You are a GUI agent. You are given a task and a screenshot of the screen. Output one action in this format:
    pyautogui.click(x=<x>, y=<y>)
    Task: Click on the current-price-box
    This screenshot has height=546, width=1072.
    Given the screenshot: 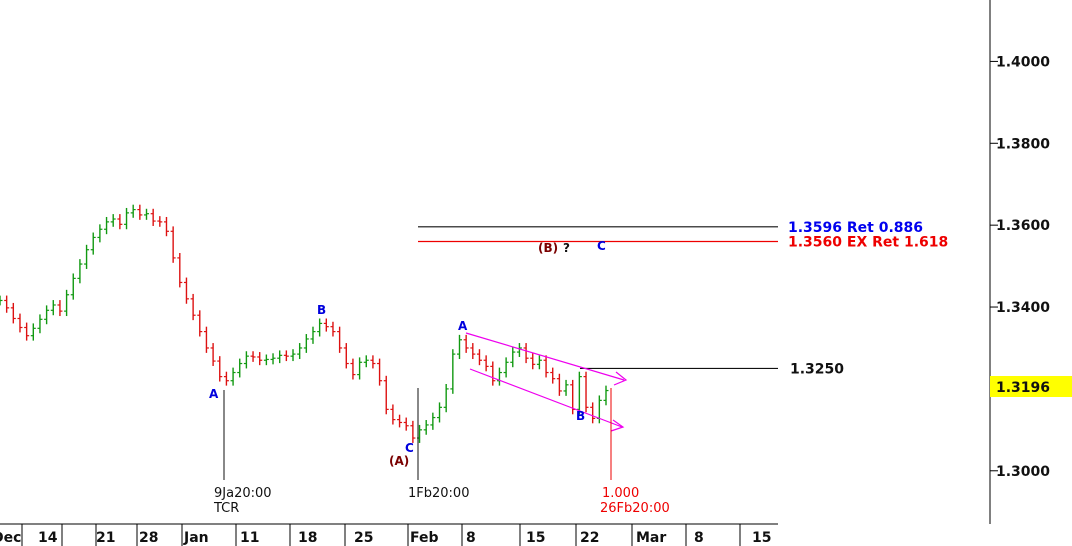 What is the action you would take?
    pyautogui.click(x=1031, y=386)
    